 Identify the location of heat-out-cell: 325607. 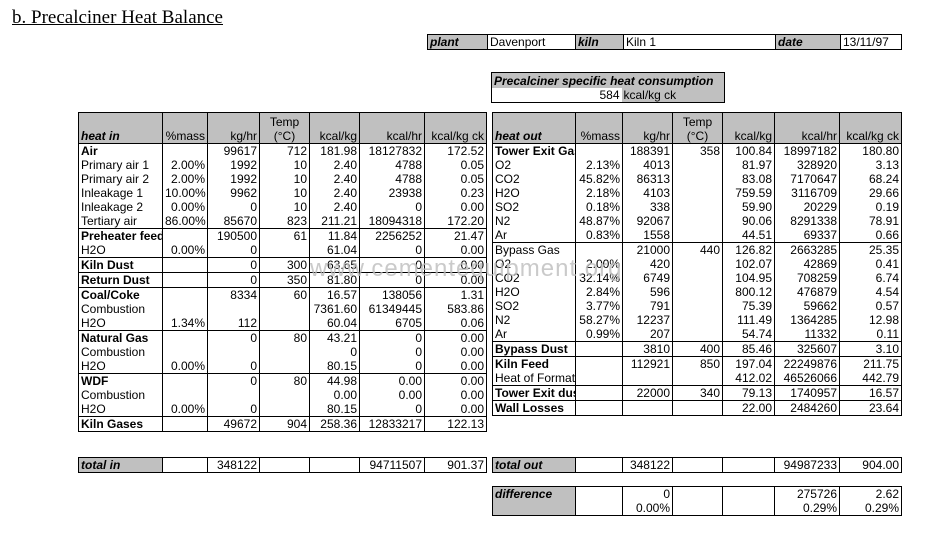
(807, 349).